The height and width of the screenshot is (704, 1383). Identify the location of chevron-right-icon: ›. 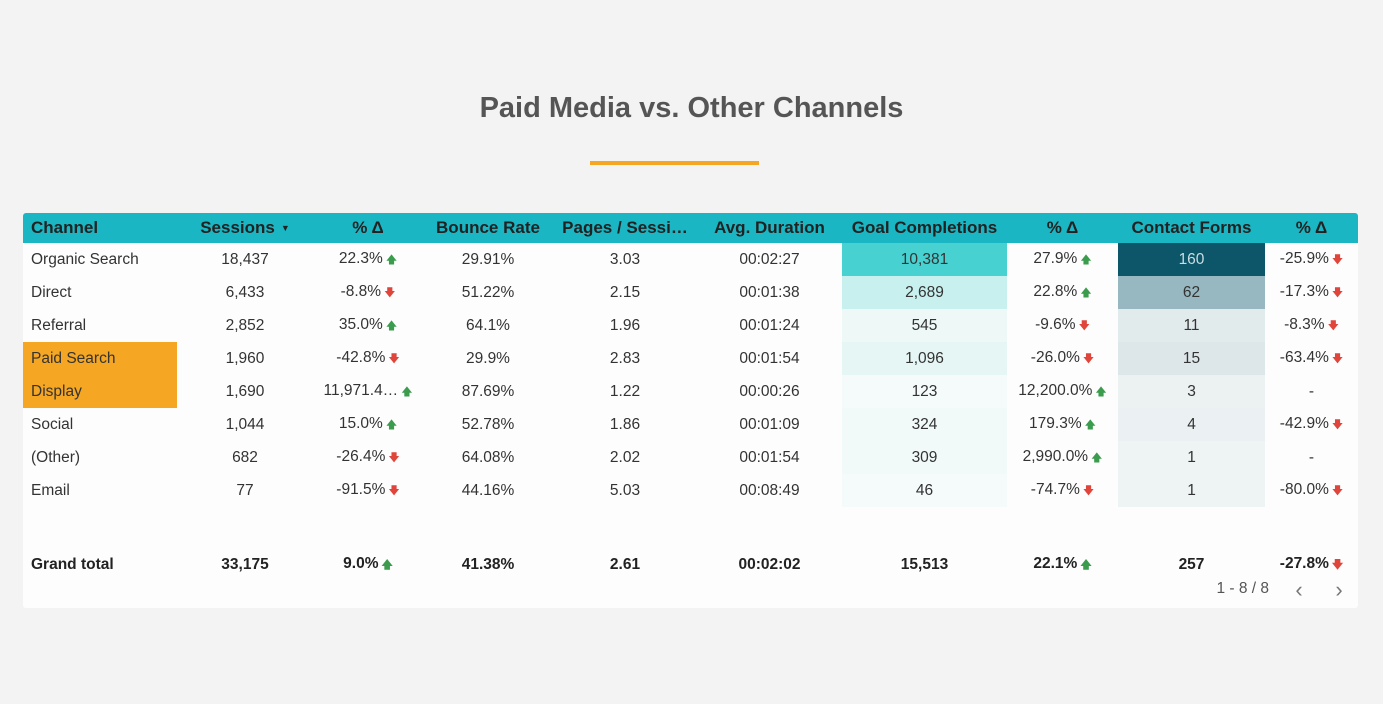
(1339, 589).